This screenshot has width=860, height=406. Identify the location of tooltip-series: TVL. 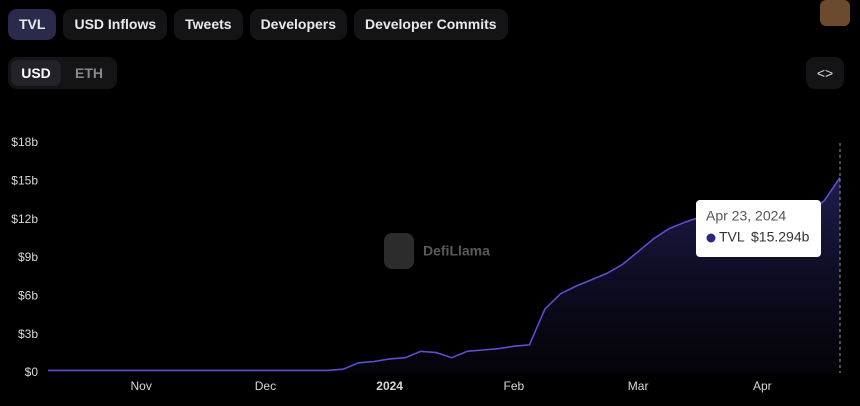
(732, 237).